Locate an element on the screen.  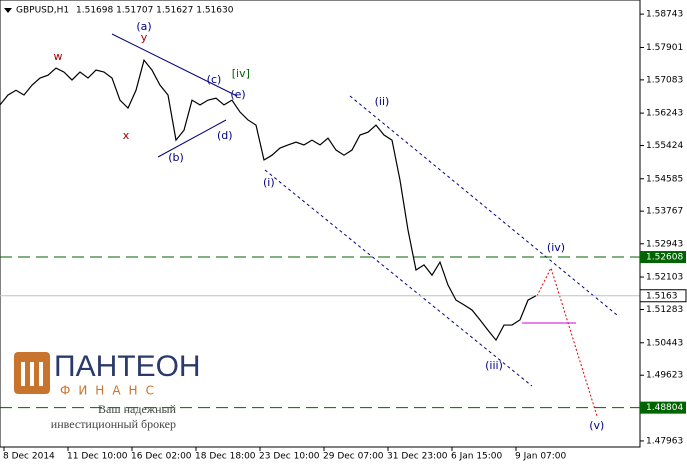
level-label: 1.52608 is located at coordinates (664, 258).